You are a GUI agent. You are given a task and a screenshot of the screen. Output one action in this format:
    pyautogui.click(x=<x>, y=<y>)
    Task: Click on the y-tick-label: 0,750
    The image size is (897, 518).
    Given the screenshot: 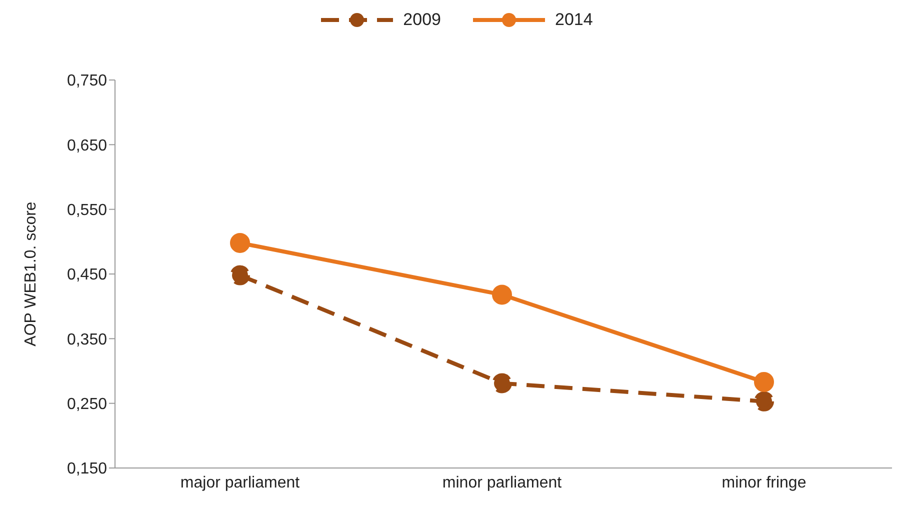 What is the action you would take?
    pyautogui.click(x=87, y=81)
    